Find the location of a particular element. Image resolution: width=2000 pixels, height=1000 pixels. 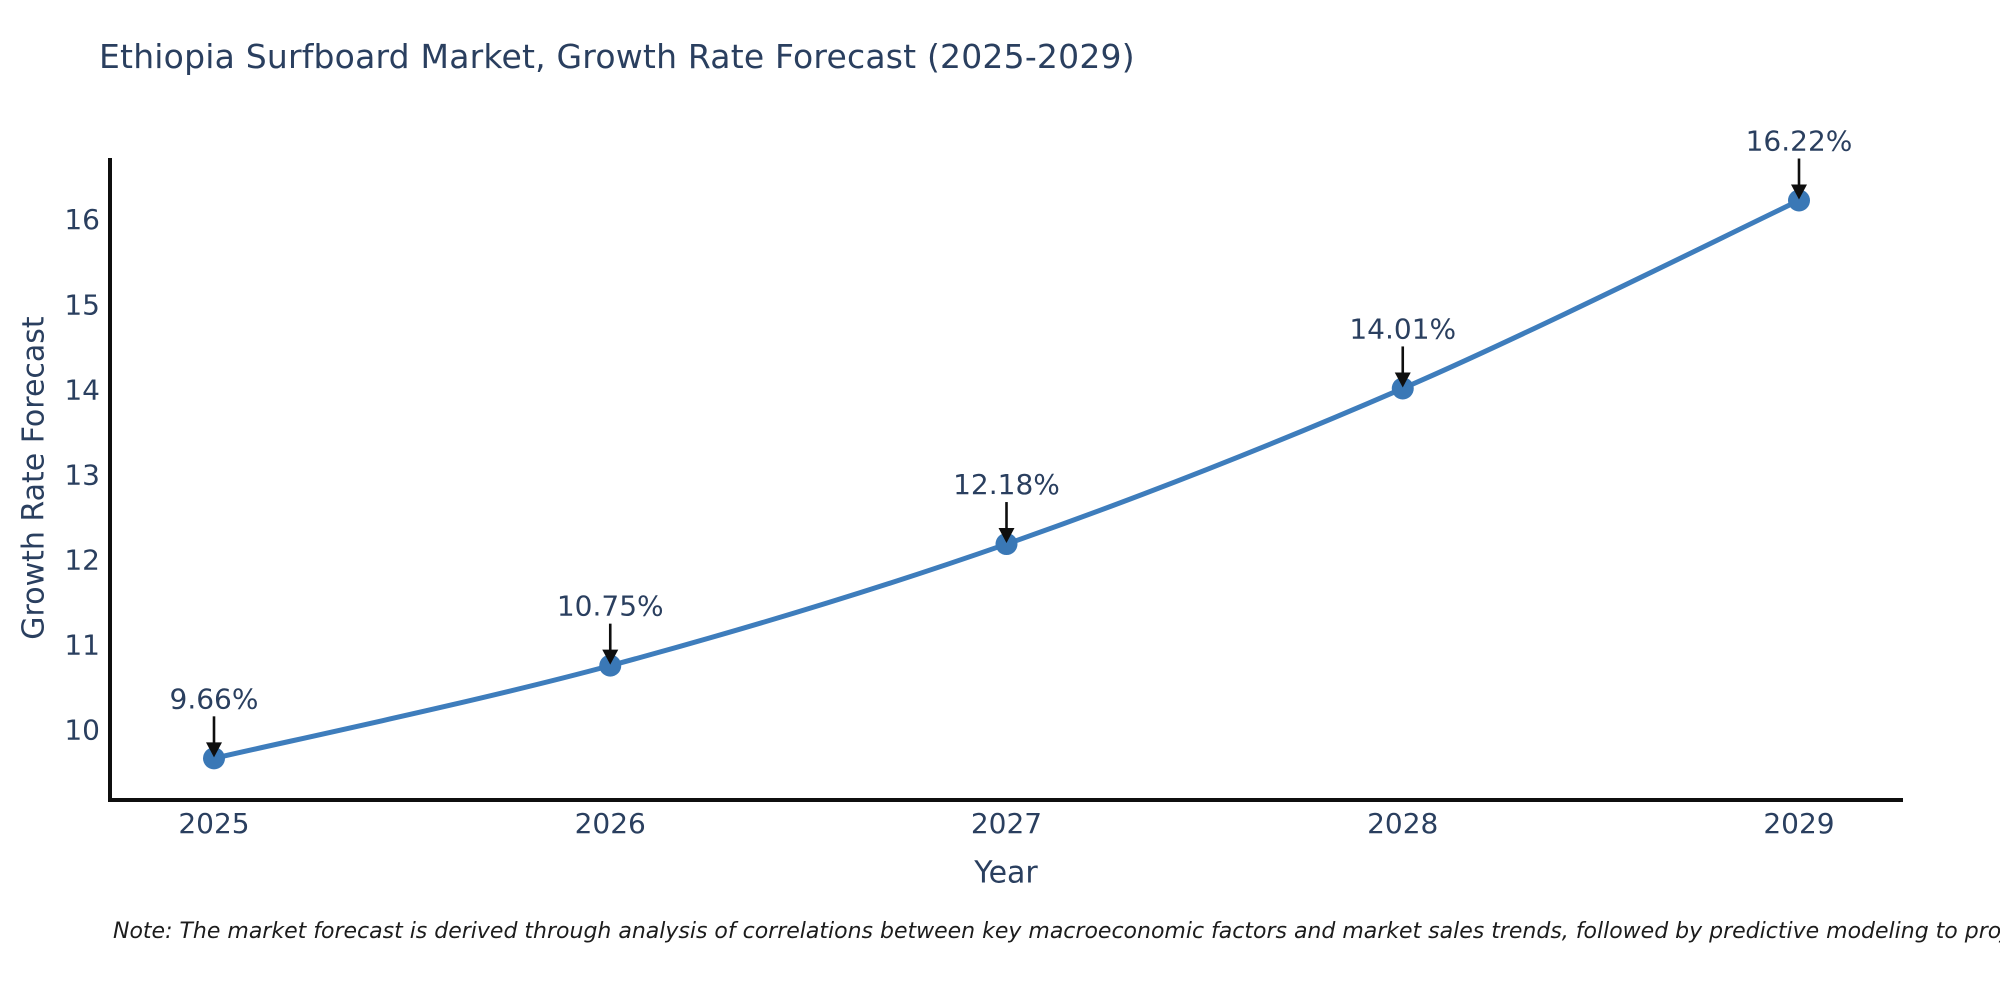

x-tick-label: 2029 is located at coordinates (1798, 823).